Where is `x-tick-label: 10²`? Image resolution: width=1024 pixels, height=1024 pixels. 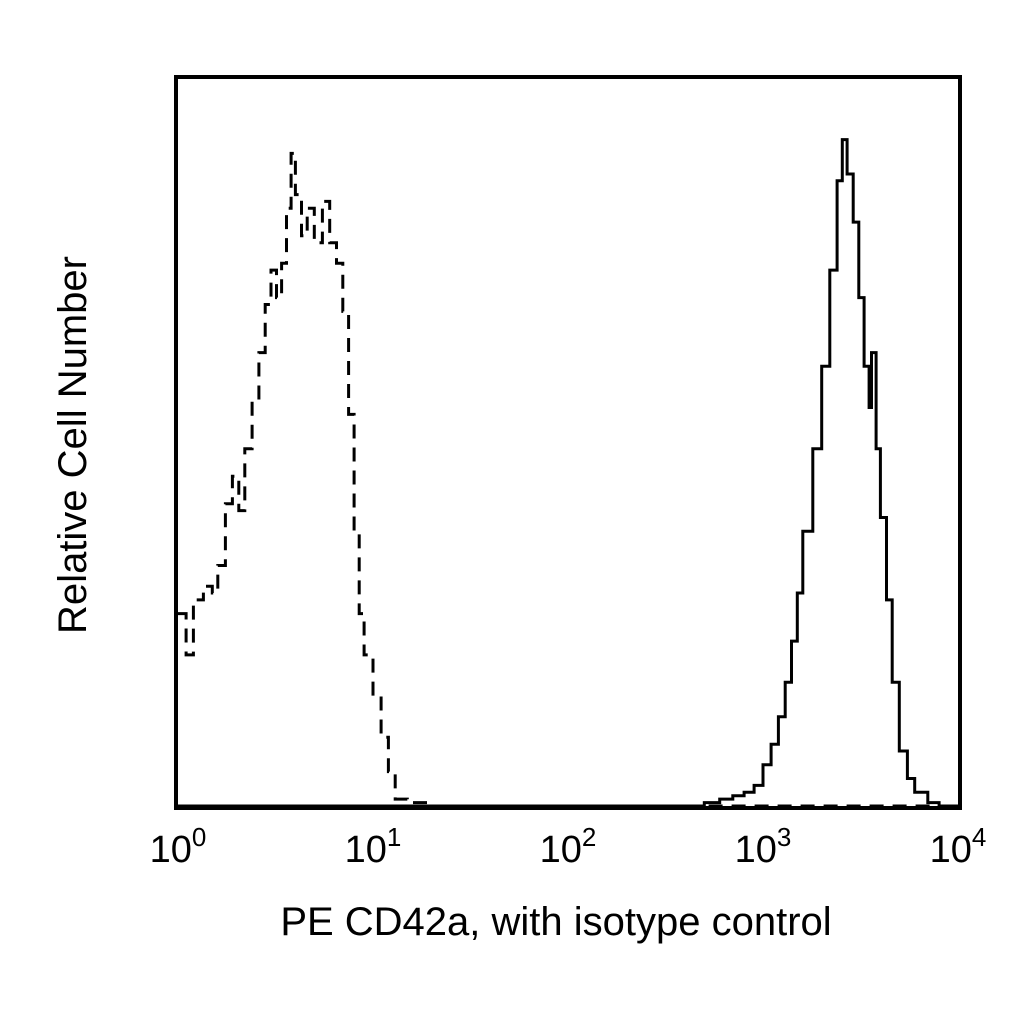
x-tick-label: 10² is located at coordinates (568, 846).